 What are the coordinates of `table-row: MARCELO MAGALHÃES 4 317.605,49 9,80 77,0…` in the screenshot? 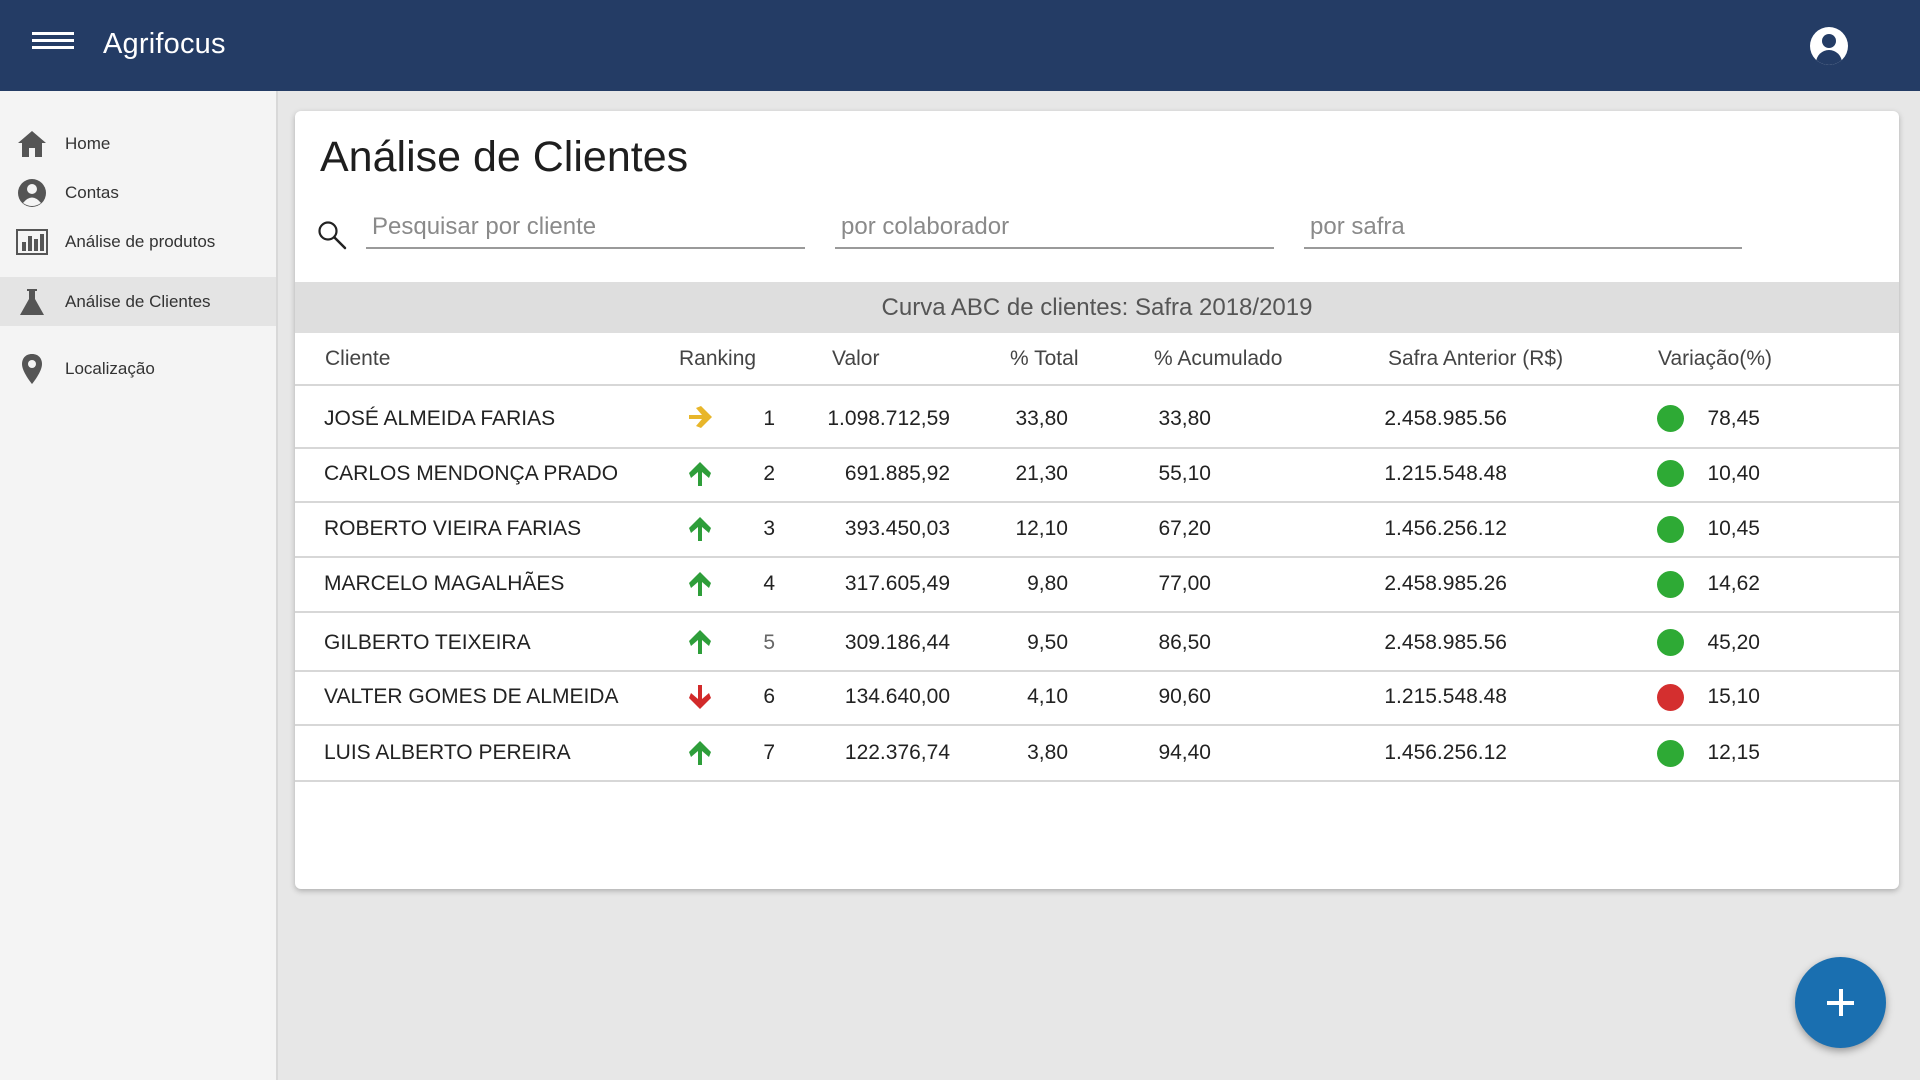 It's located at (1097, 585).